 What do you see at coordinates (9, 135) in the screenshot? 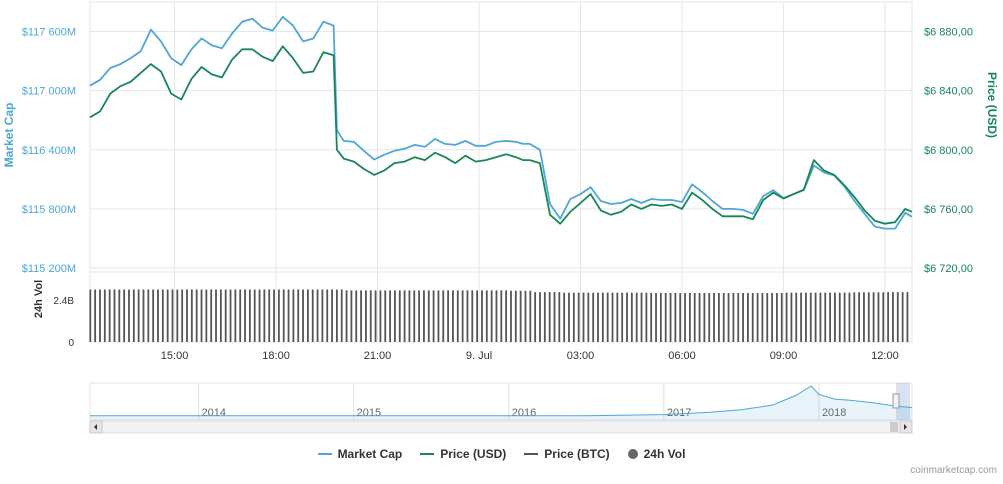
I see `left-axis-title: Market Cap` at bounding box center [9, 135].